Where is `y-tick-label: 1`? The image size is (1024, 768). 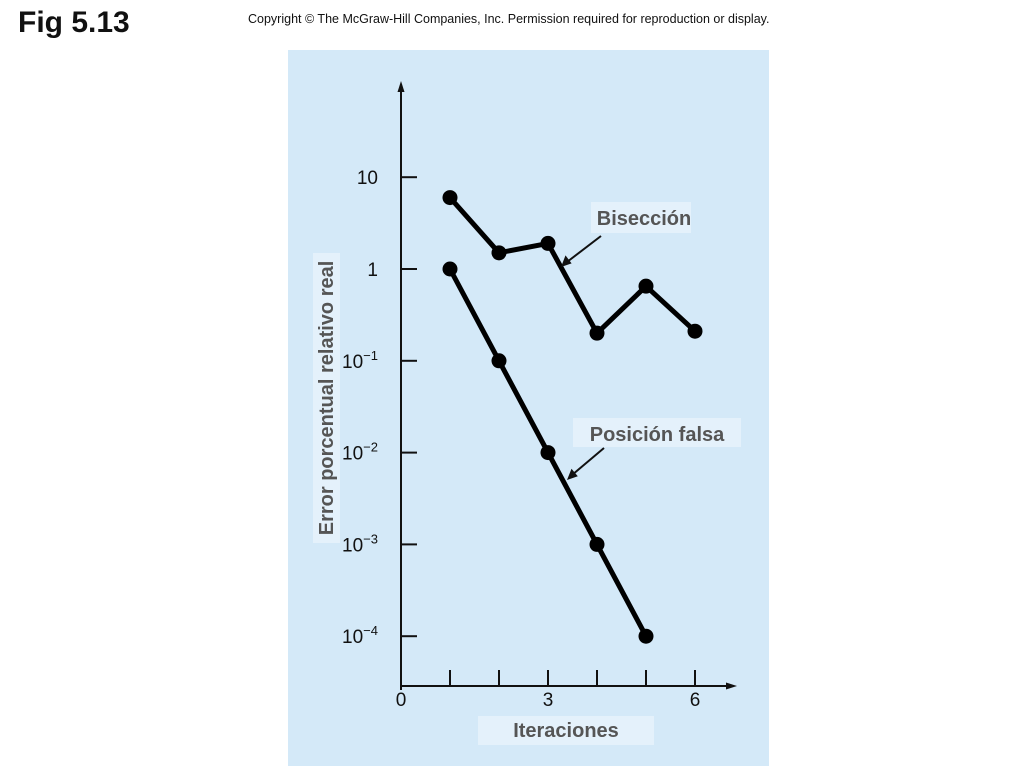 y-tick-label: 1 is located at coordinates (372, 270).